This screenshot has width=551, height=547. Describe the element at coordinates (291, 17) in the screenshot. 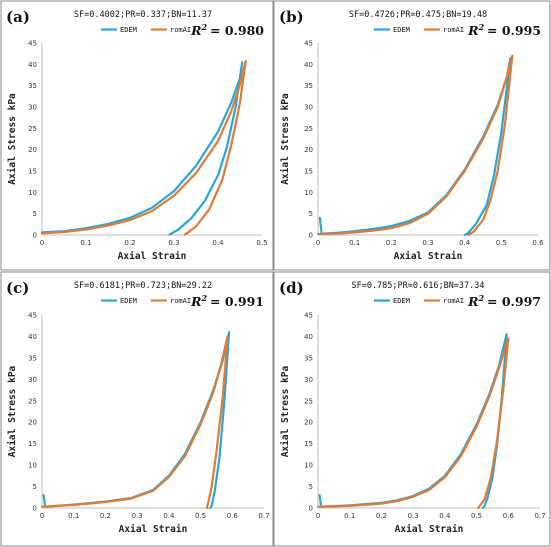

I see `panel-label: (b)` at that location.